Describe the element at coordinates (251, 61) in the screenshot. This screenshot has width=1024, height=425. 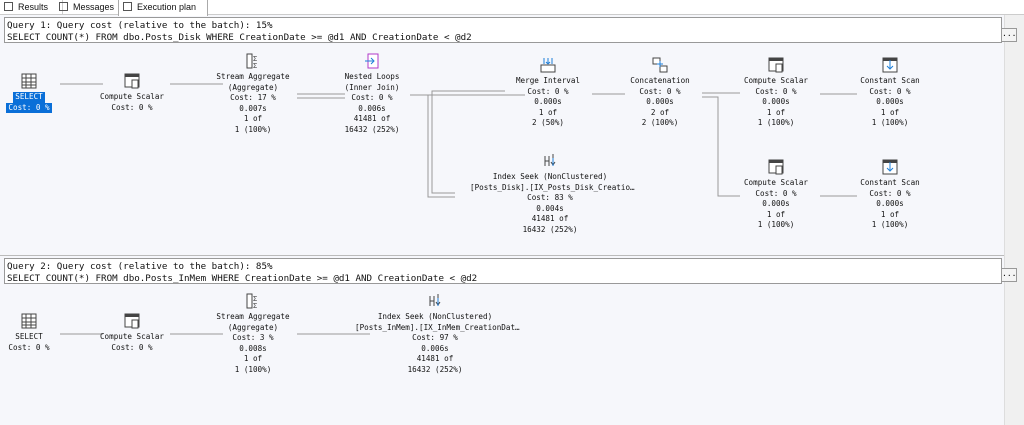
I see `stream-aggregate-icon: ΣΣ` at that location.